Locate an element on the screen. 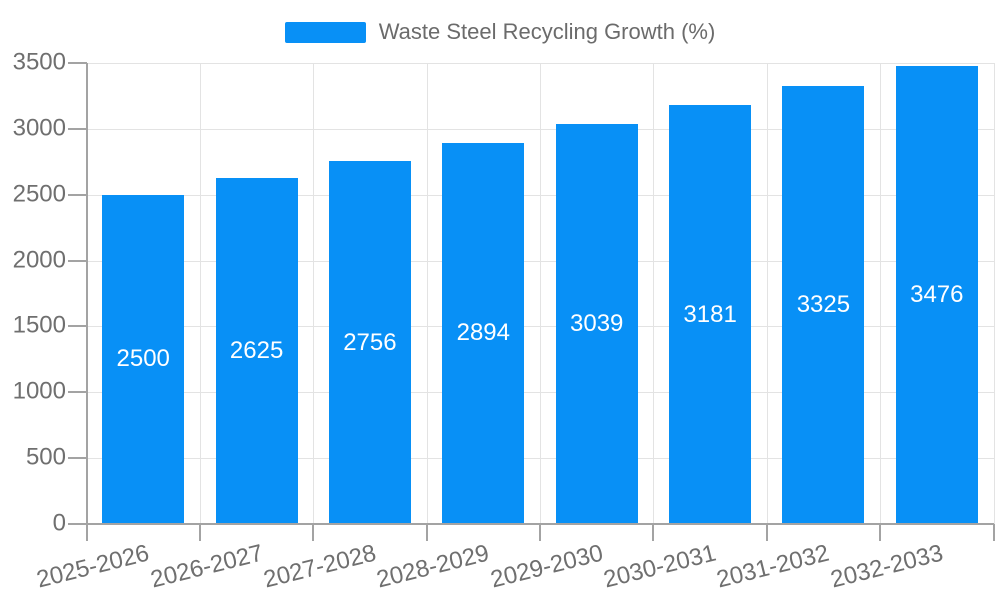  legend: Waste Steel Recycling Growth (%) is located at coordinates (500, 32).